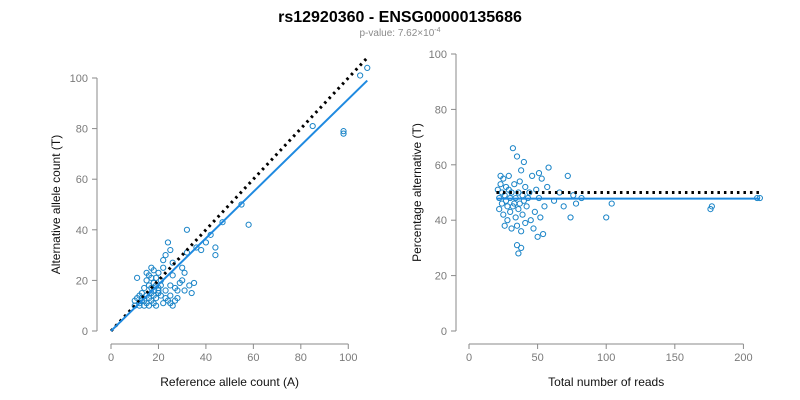 The height and width of the screenshot is (400, 800). What do you see at coordinates (606, 358) in the screenshot?
I see `right-x-tick-label: 100` at bounding box center [606, 358].